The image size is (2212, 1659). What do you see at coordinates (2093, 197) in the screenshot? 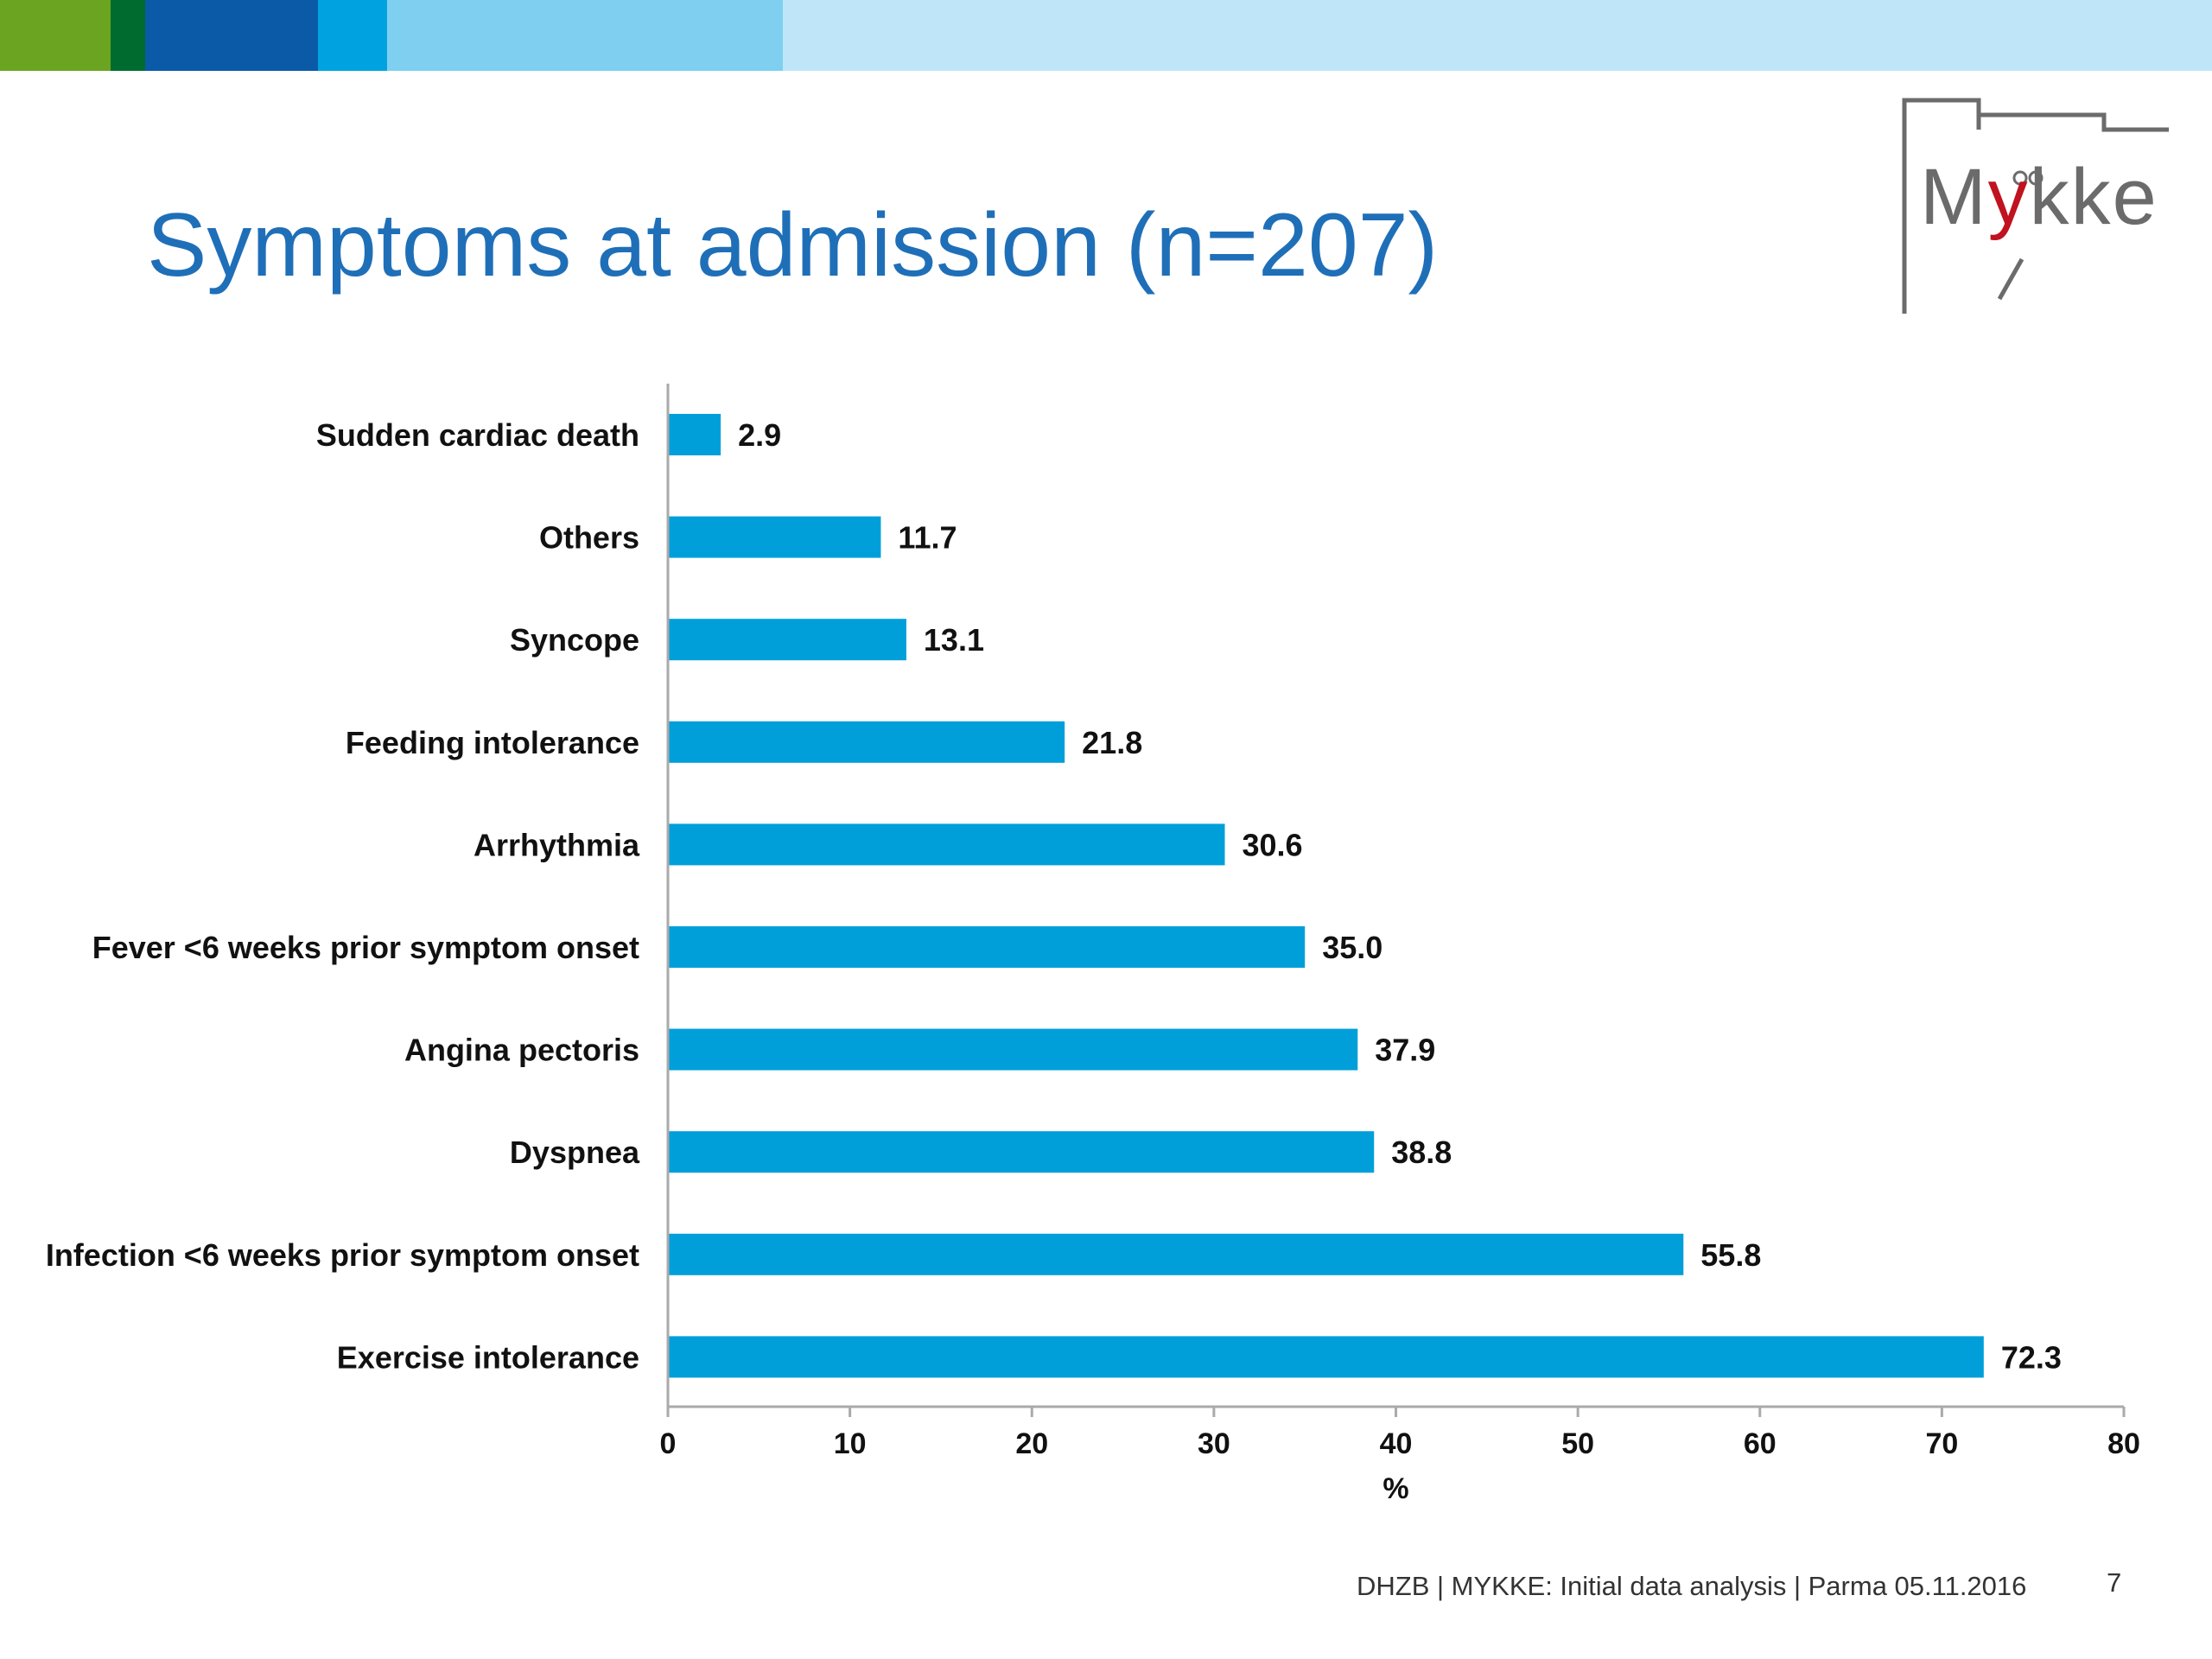
I see `logo-letters: kke` at bounding box center [2093, 197].